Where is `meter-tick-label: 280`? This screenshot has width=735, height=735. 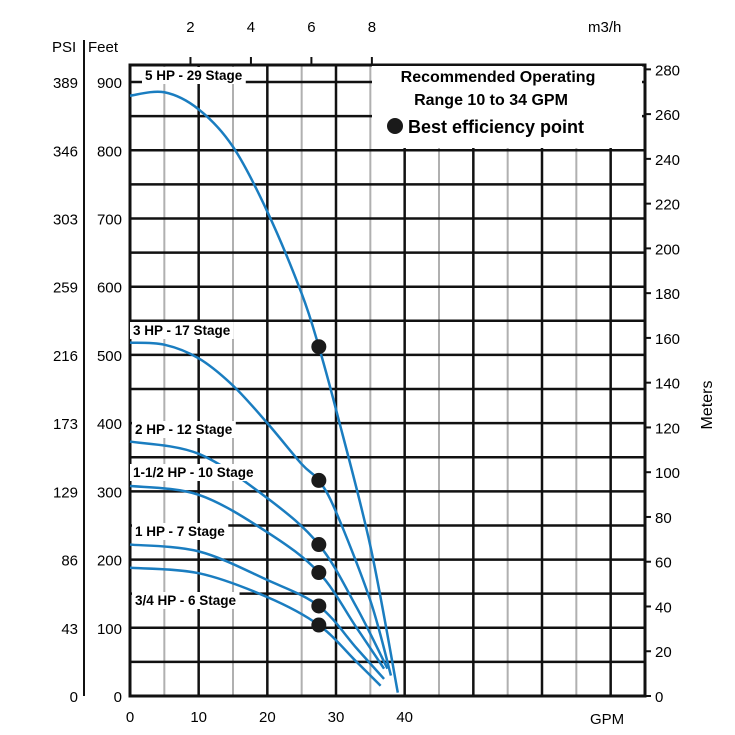 meter-tick-label: 280 is located at coordinates (667, 70).